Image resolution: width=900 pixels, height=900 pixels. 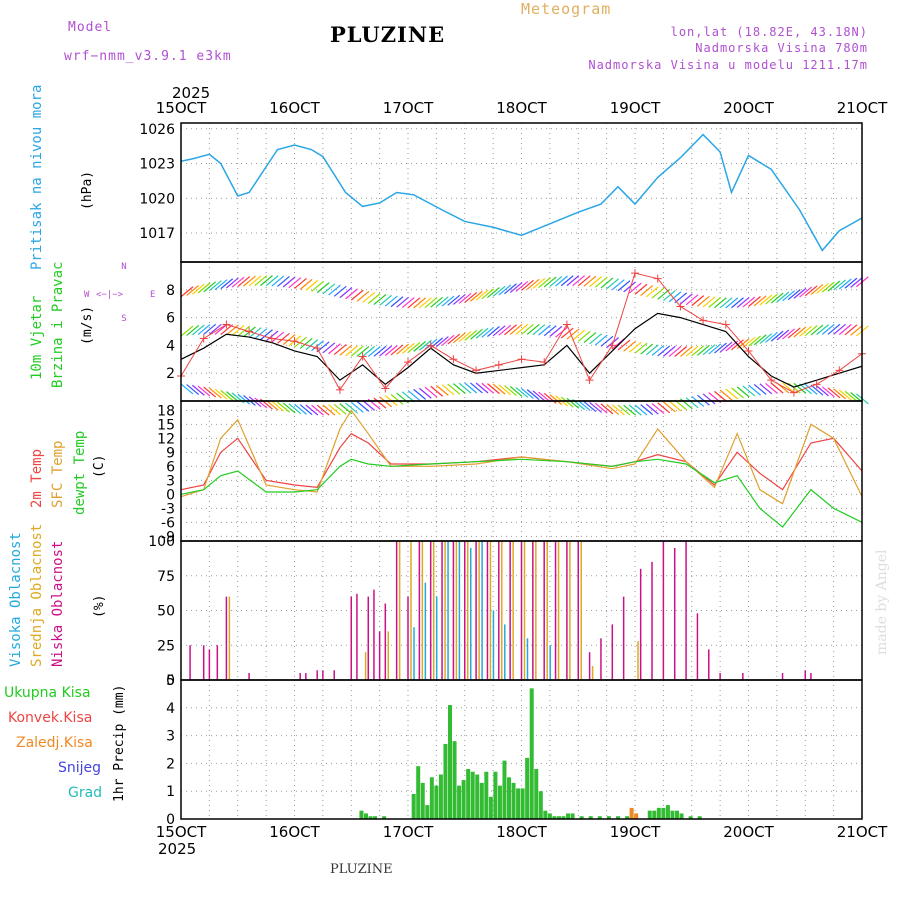 What do you see at coordinates (361, 869) in the screenshot?
I see `footer-station: PLUZINE` at bounding box center [361, 869].